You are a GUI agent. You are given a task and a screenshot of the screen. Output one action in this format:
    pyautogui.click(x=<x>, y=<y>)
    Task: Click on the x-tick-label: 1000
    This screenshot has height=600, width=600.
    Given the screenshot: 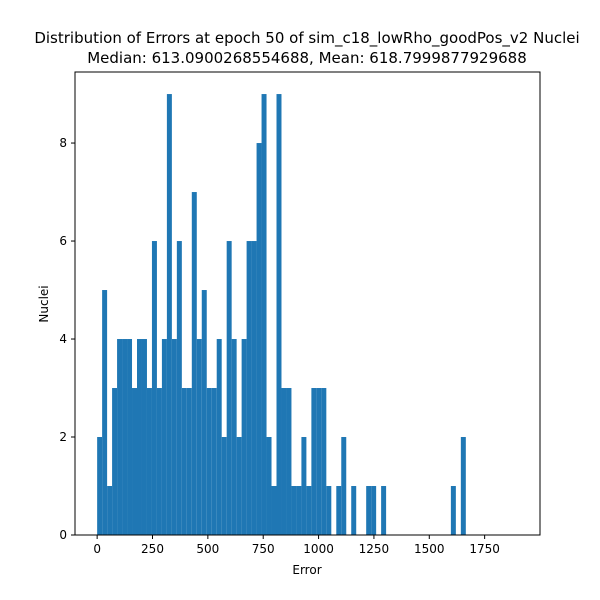 What is the action you would take?
    pyautogui.click(x=318, y=549)
    